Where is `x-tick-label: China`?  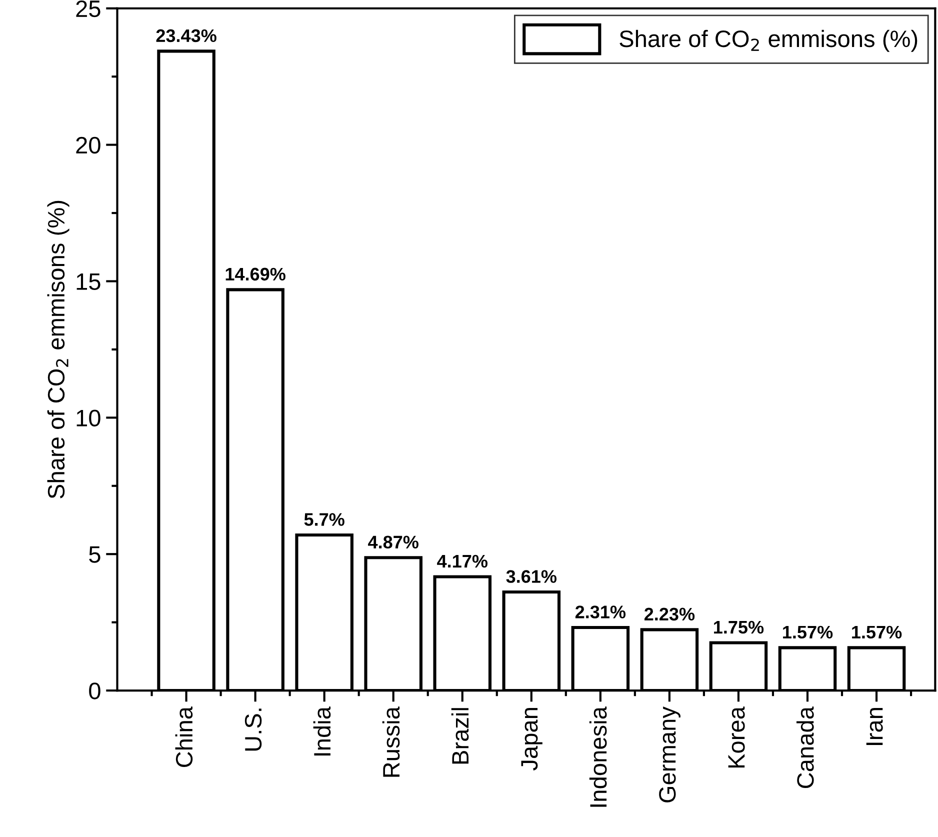 x-tick-label: China is located at coordinates (184, 736).